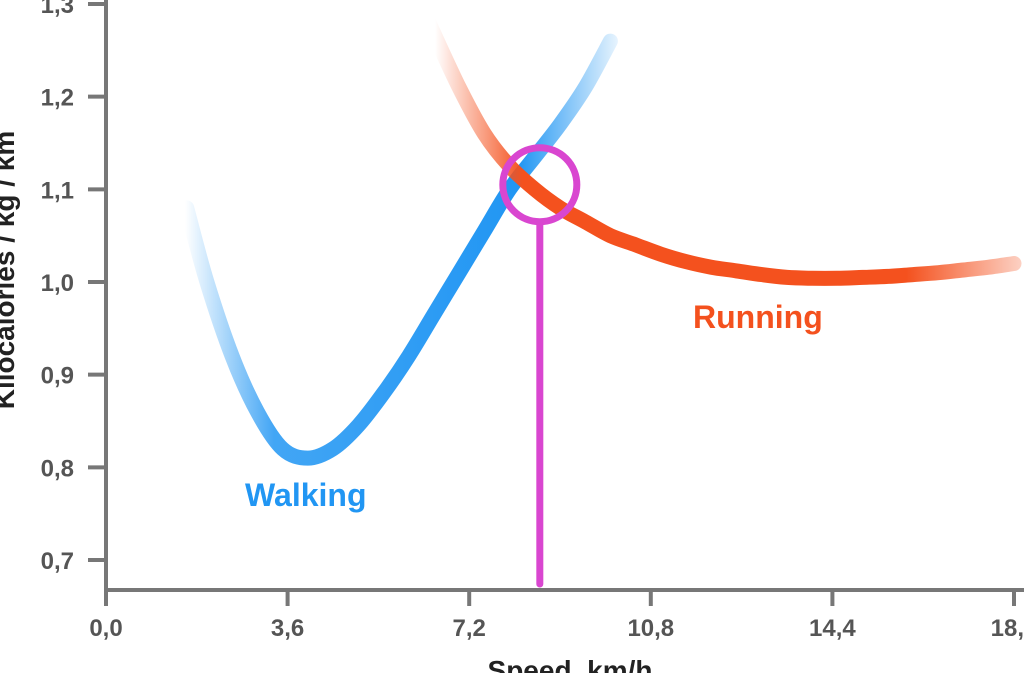  What do you see at coordinates (469, 628) in the screenshot?
I see `x-tick-label: 7,2` at bounding box center [469, 628].